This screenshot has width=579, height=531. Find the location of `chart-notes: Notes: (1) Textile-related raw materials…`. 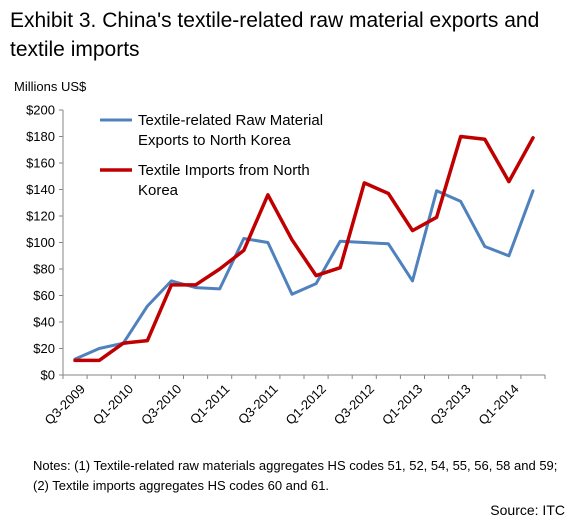

chart-notes: Notes: (1) Textile-related raw materials… is located at coordinates (295, 475).